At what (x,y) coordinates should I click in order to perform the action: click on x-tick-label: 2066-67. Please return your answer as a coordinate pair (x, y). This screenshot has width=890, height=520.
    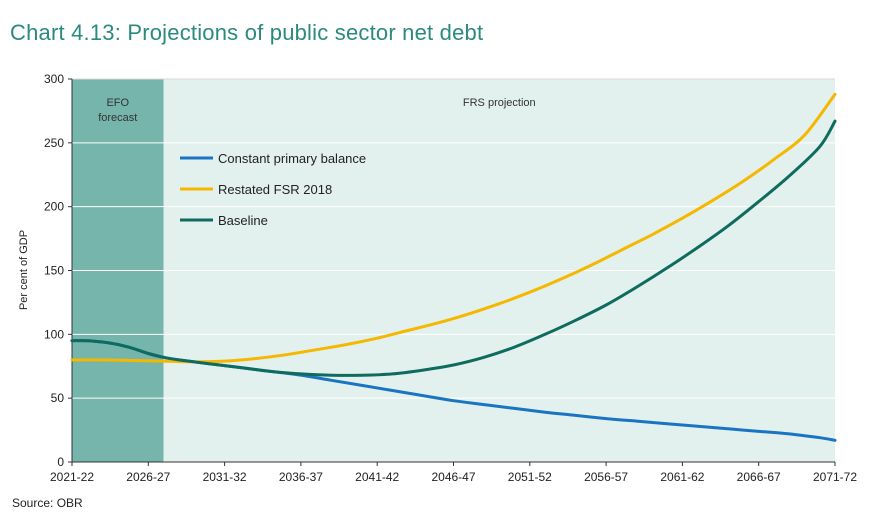
    Looking at the image, I should click on (759, 477).